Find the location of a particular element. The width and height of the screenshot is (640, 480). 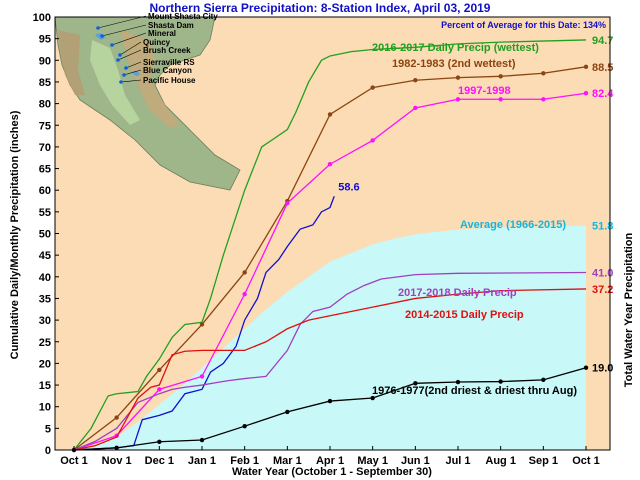

end-value-wy2018: 41.0 is located at coordinates (602, 273).